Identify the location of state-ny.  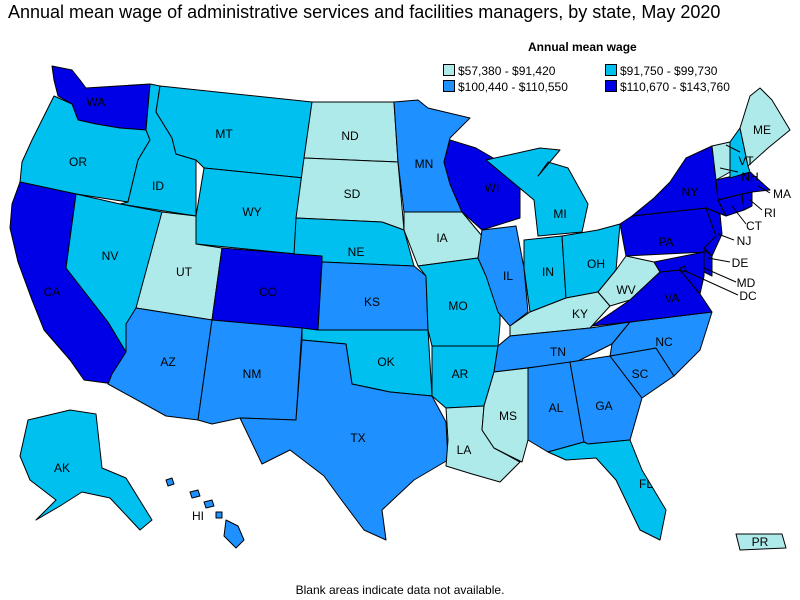
(679, 181).